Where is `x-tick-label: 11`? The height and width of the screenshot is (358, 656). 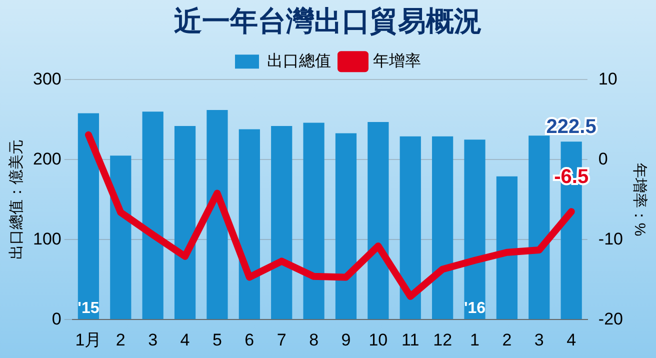 x-tick-label: 11 is located at coordinates (411, 340).